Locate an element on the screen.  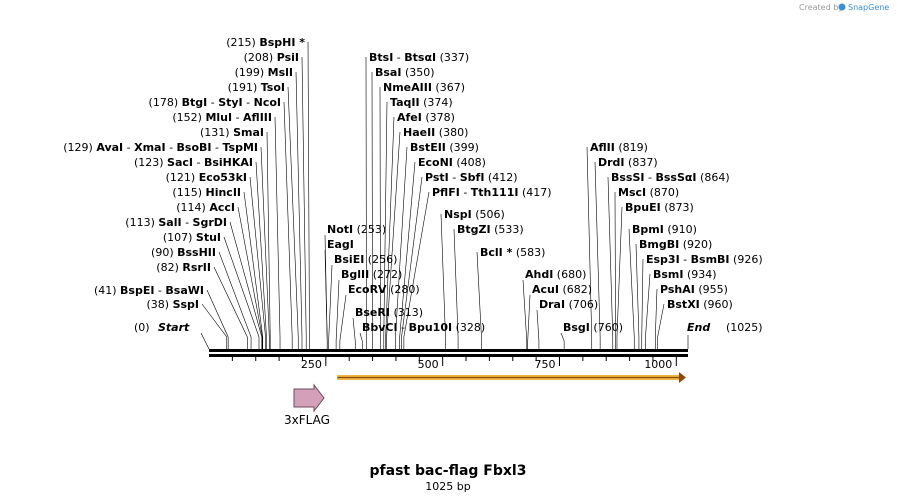
cut-site: AhdI (680) is located at coordinates (555, 274).